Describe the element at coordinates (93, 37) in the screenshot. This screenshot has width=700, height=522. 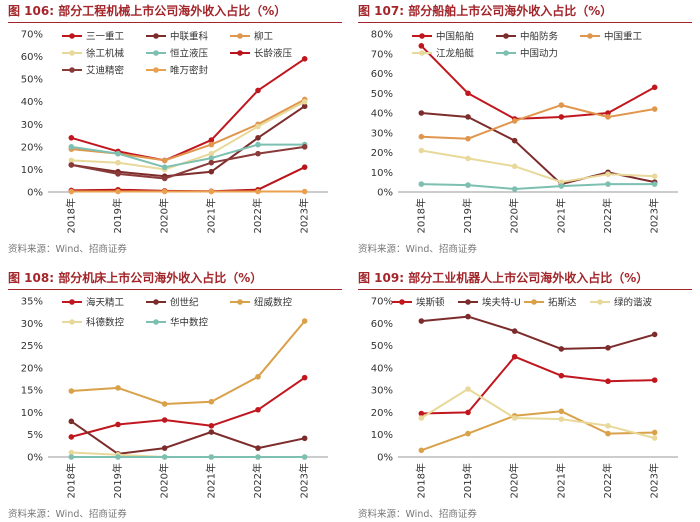
I see `legend-item: 三一重工` at that location.